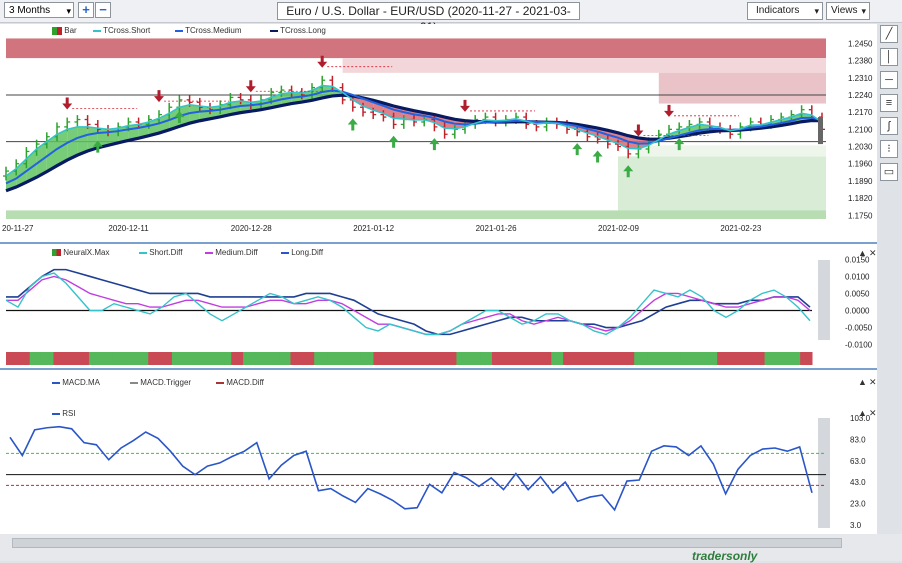  What do you see at coordinates (785, 11) in the screenshot?
I see `indicators-button: Indicators ▾` at bounding box center [785, 11].